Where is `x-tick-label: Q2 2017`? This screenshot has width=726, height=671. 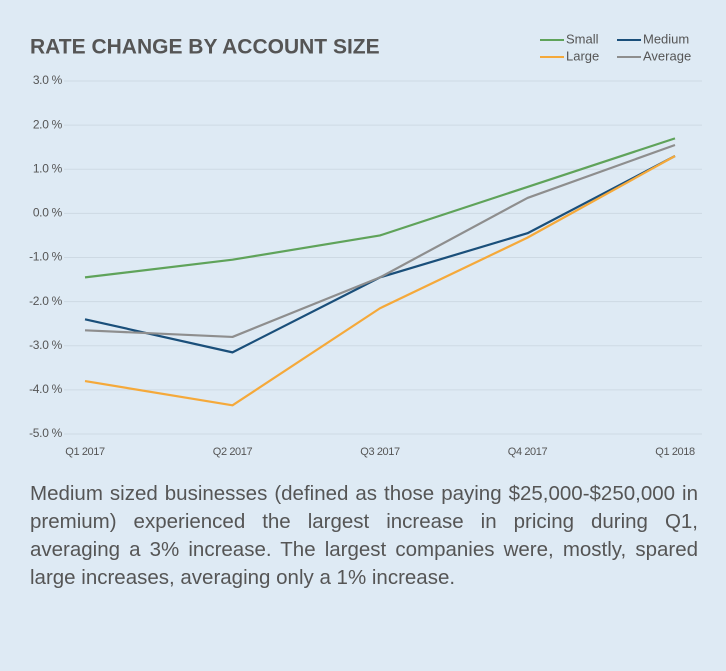 x-tick-label: Q2 2017 is located at coordinates (233, 452).